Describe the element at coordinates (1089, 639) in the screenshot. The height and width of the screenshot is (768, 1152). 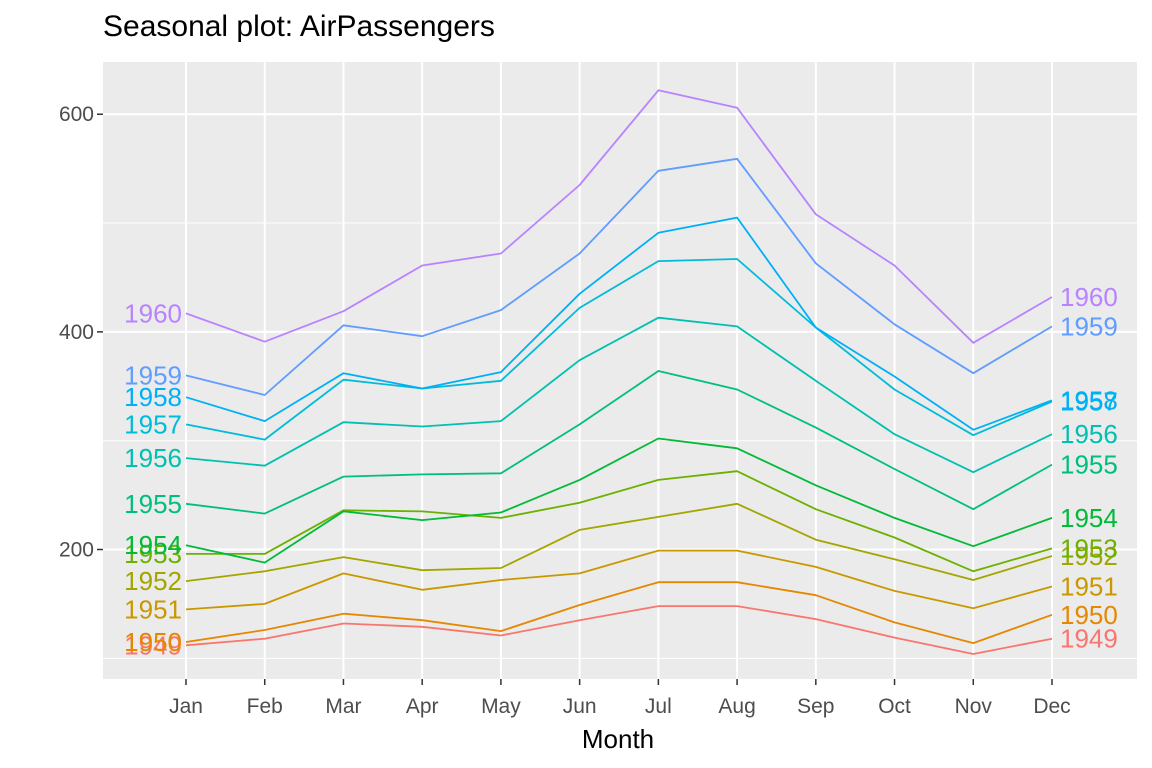
I see `year-label-right-1949: 1949` at that location.